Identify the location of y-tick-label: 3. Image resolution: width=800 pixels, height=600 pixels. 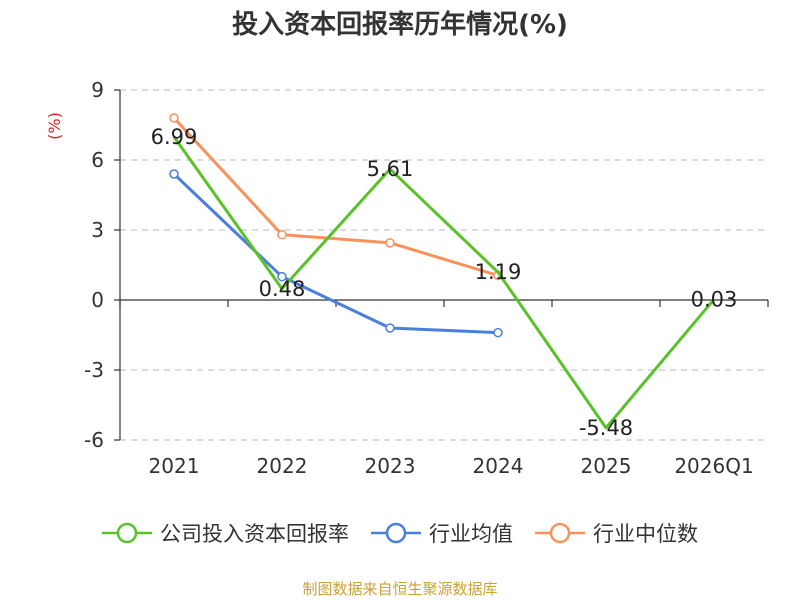
(97, 230).